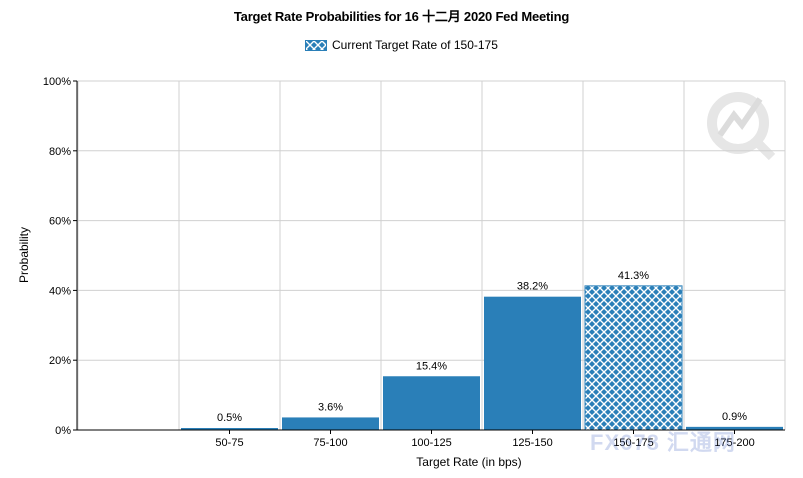 The width and height of the screenshot is (803, 478). I want to click on legend: Current Target Rate of 150-175, so click(401, 45).